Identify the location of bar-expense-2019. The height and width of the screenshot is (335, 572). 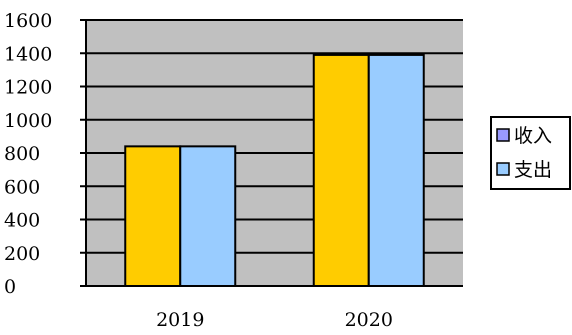
(208, 216).